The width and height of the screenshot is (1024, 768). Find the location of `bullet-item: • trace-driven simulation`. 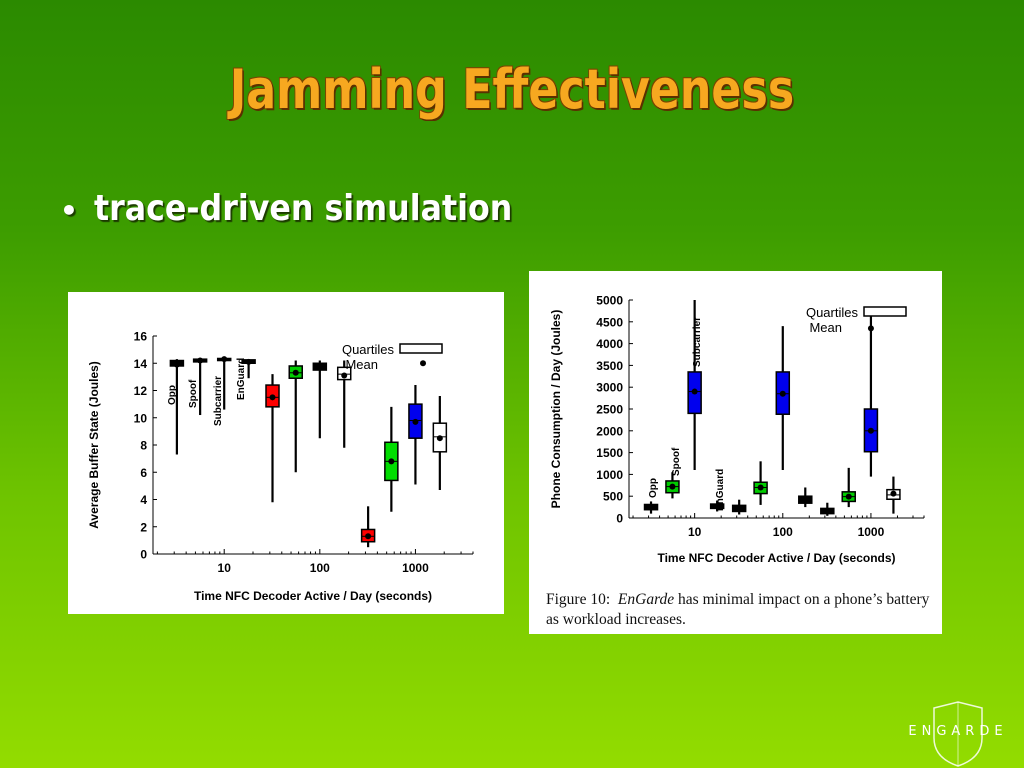

bullet-item: • trace-driven simulation is located at coordinates (314, 208).